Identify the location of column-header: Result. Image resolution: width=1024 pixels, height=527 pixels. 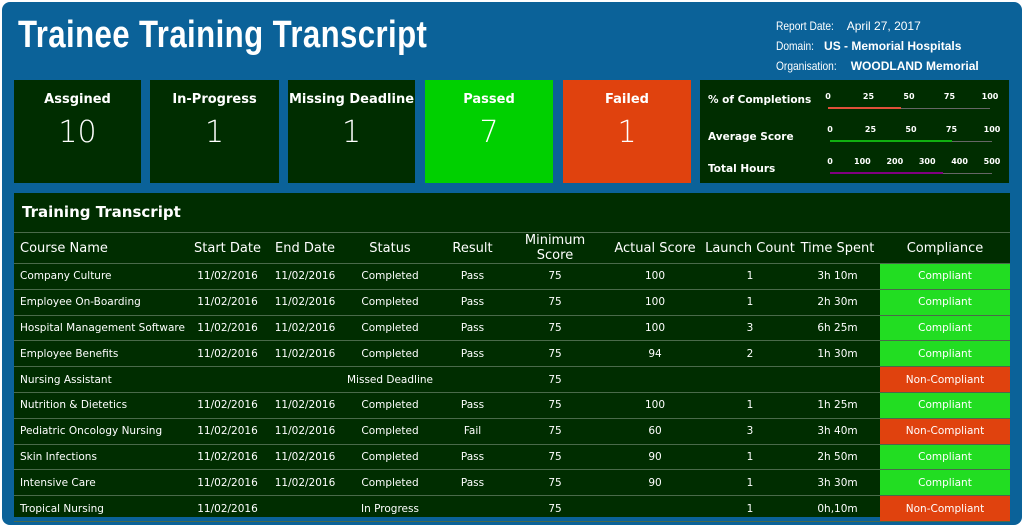
(472, 248).